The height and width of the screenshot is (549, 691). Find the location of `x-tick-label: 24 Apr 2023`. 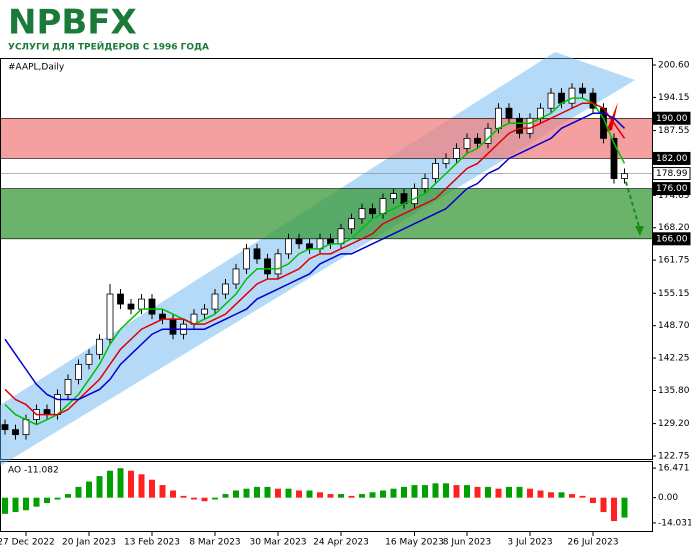

x-tick-label: 24 Apr 2023 is located at coordinates (341, 543).